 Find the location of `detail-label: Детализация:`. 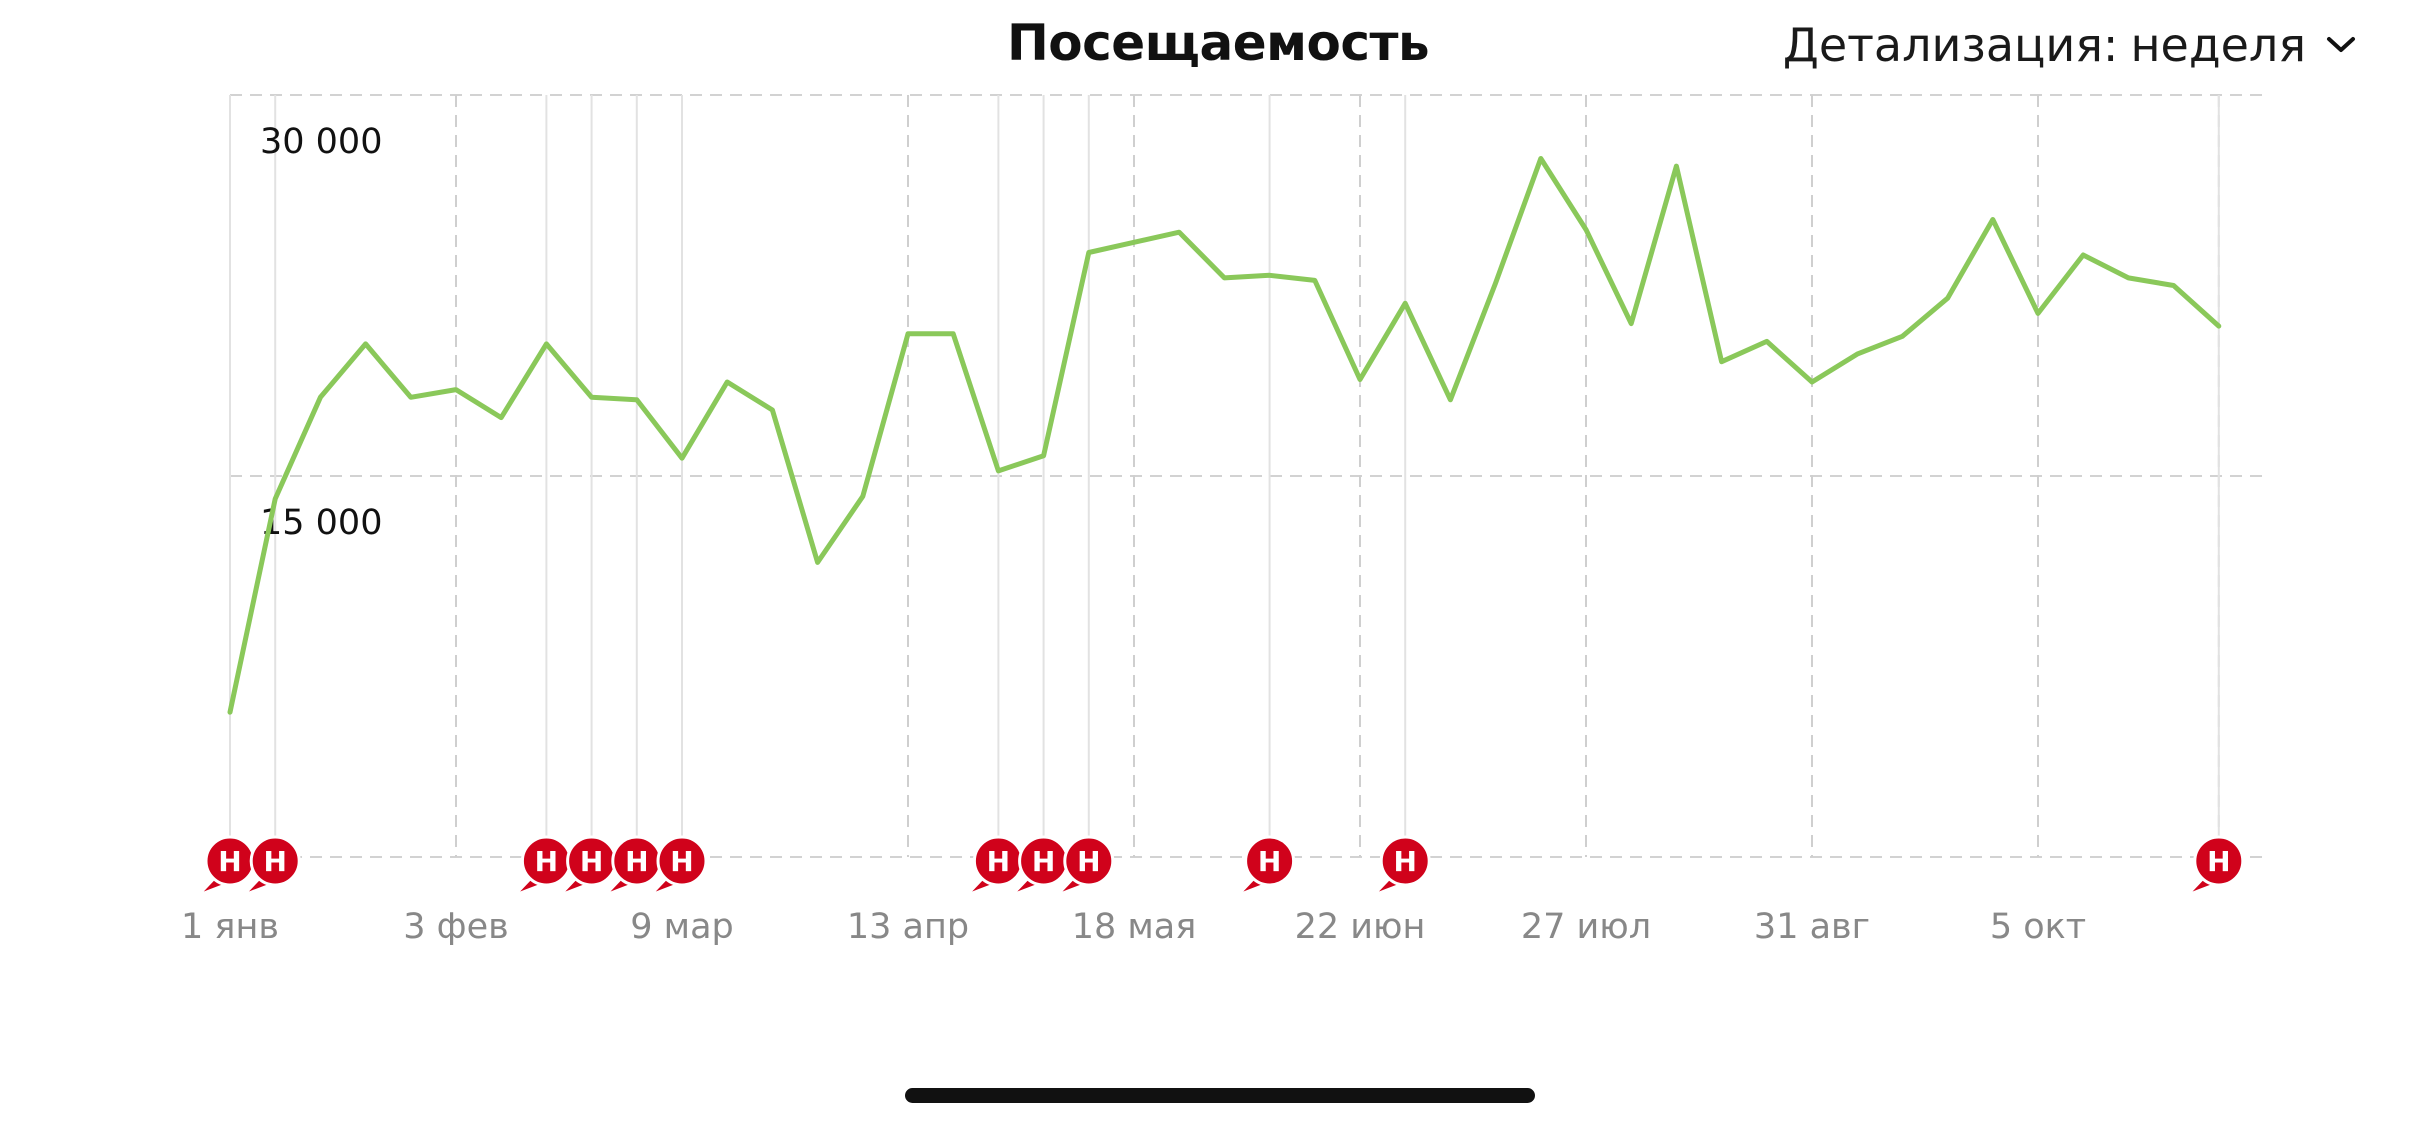

detail-label: Детализация: is located at coordinates (1950, 45).